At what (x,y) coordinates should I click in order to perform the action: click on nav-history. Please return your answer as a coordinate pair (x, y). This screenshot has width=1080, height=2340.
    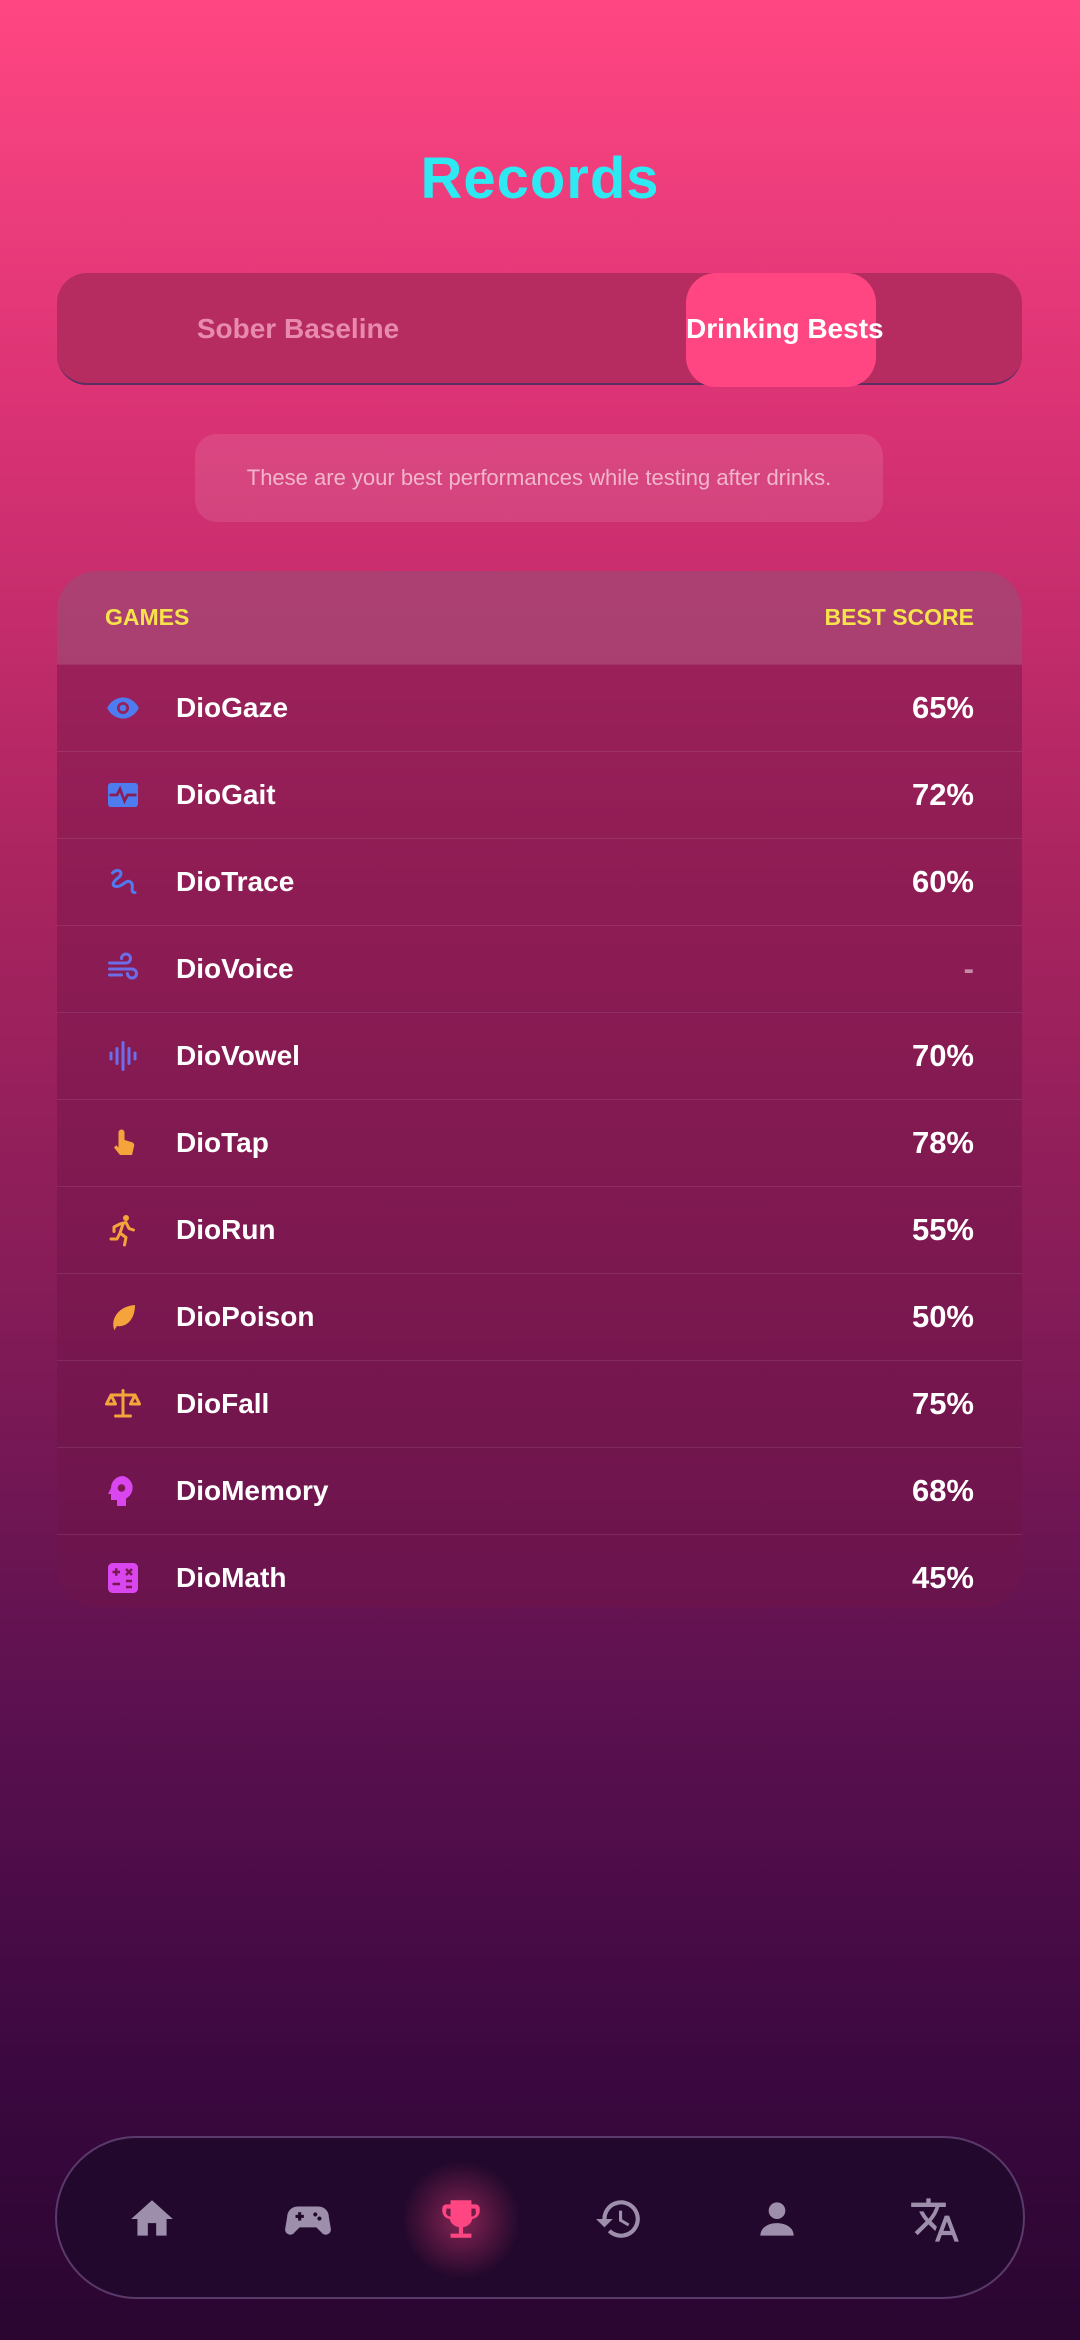
    Looking at the image, I should click on (619, 2219).